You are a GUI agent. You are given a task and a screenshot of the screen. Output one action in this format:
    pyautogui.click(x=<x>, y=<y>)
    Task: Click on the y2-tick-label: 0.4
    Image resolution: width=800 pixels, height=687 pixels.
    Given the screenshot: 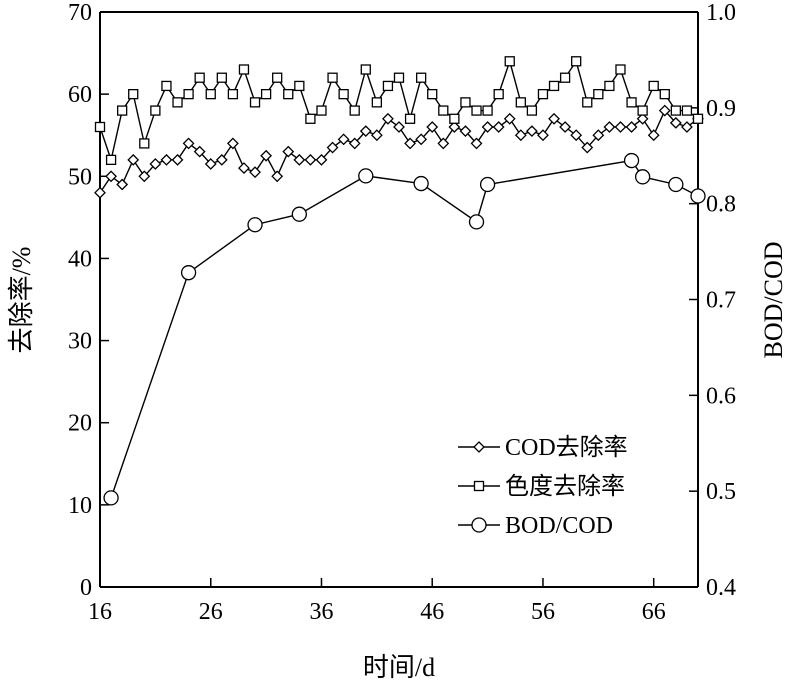 What is the action you would take?
    pyautogui.click(x=721, y=588)
    